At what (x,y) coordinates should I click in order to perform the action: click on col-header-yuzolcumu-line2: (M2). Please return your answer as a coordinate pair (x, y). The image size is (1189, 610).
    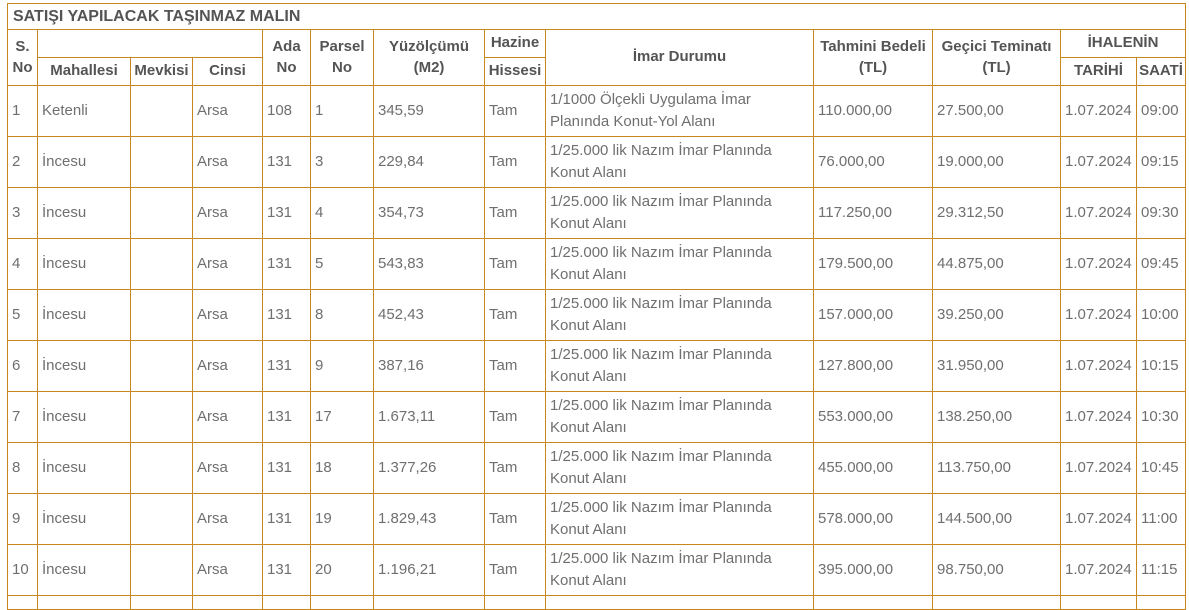
    Looking at the image, I should click on (429, 67).